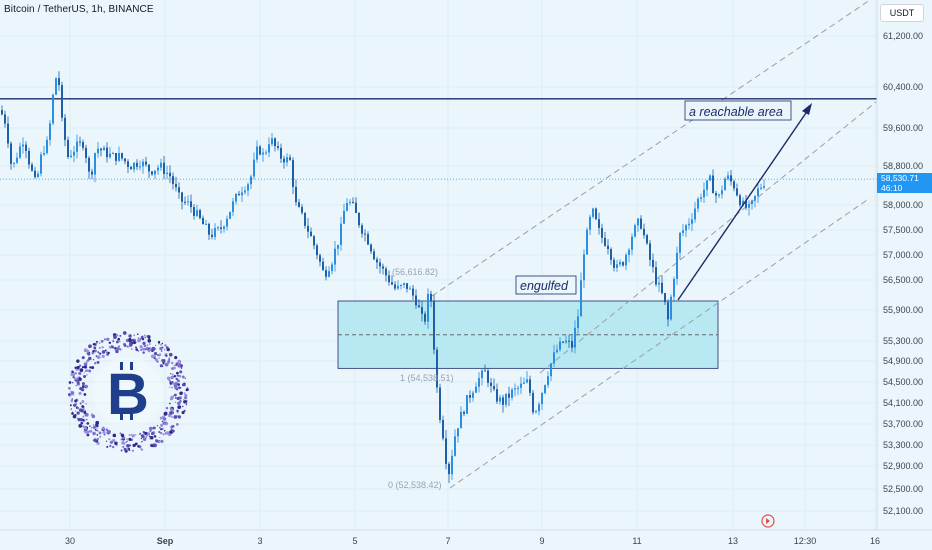 The height and width of the screenshot is (550, 932). I want to click on bar-countdown: 46:10, so click(892, 188).